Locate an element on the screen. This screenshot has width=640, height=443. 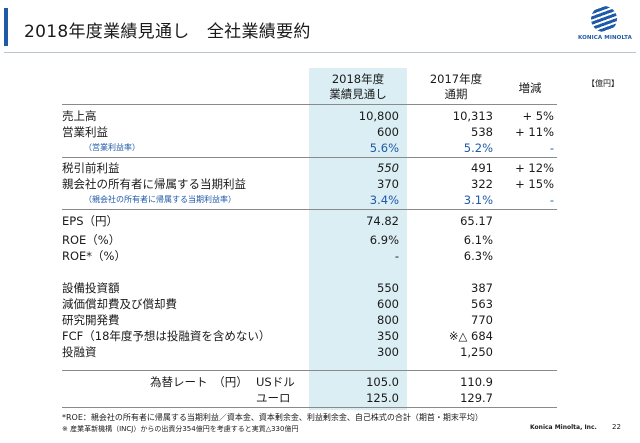
forecast-value: 105.0 is located at coordinates (382, 382).